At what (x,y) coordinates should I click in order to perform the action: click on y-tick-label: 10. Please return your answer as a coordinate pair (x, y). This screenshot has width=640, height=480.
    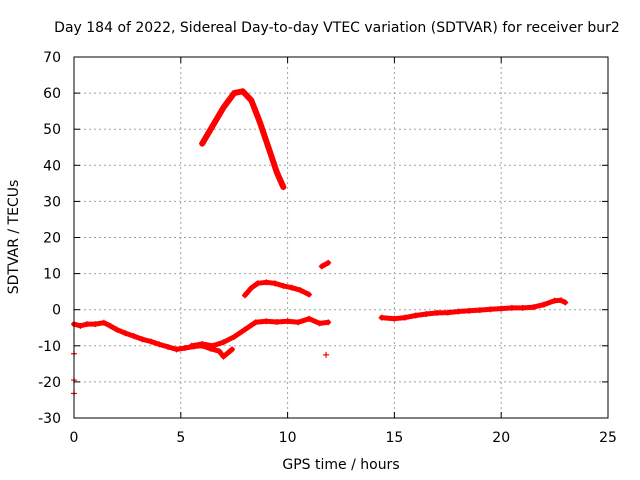
    Looking at the image, I should click on (52, 275).